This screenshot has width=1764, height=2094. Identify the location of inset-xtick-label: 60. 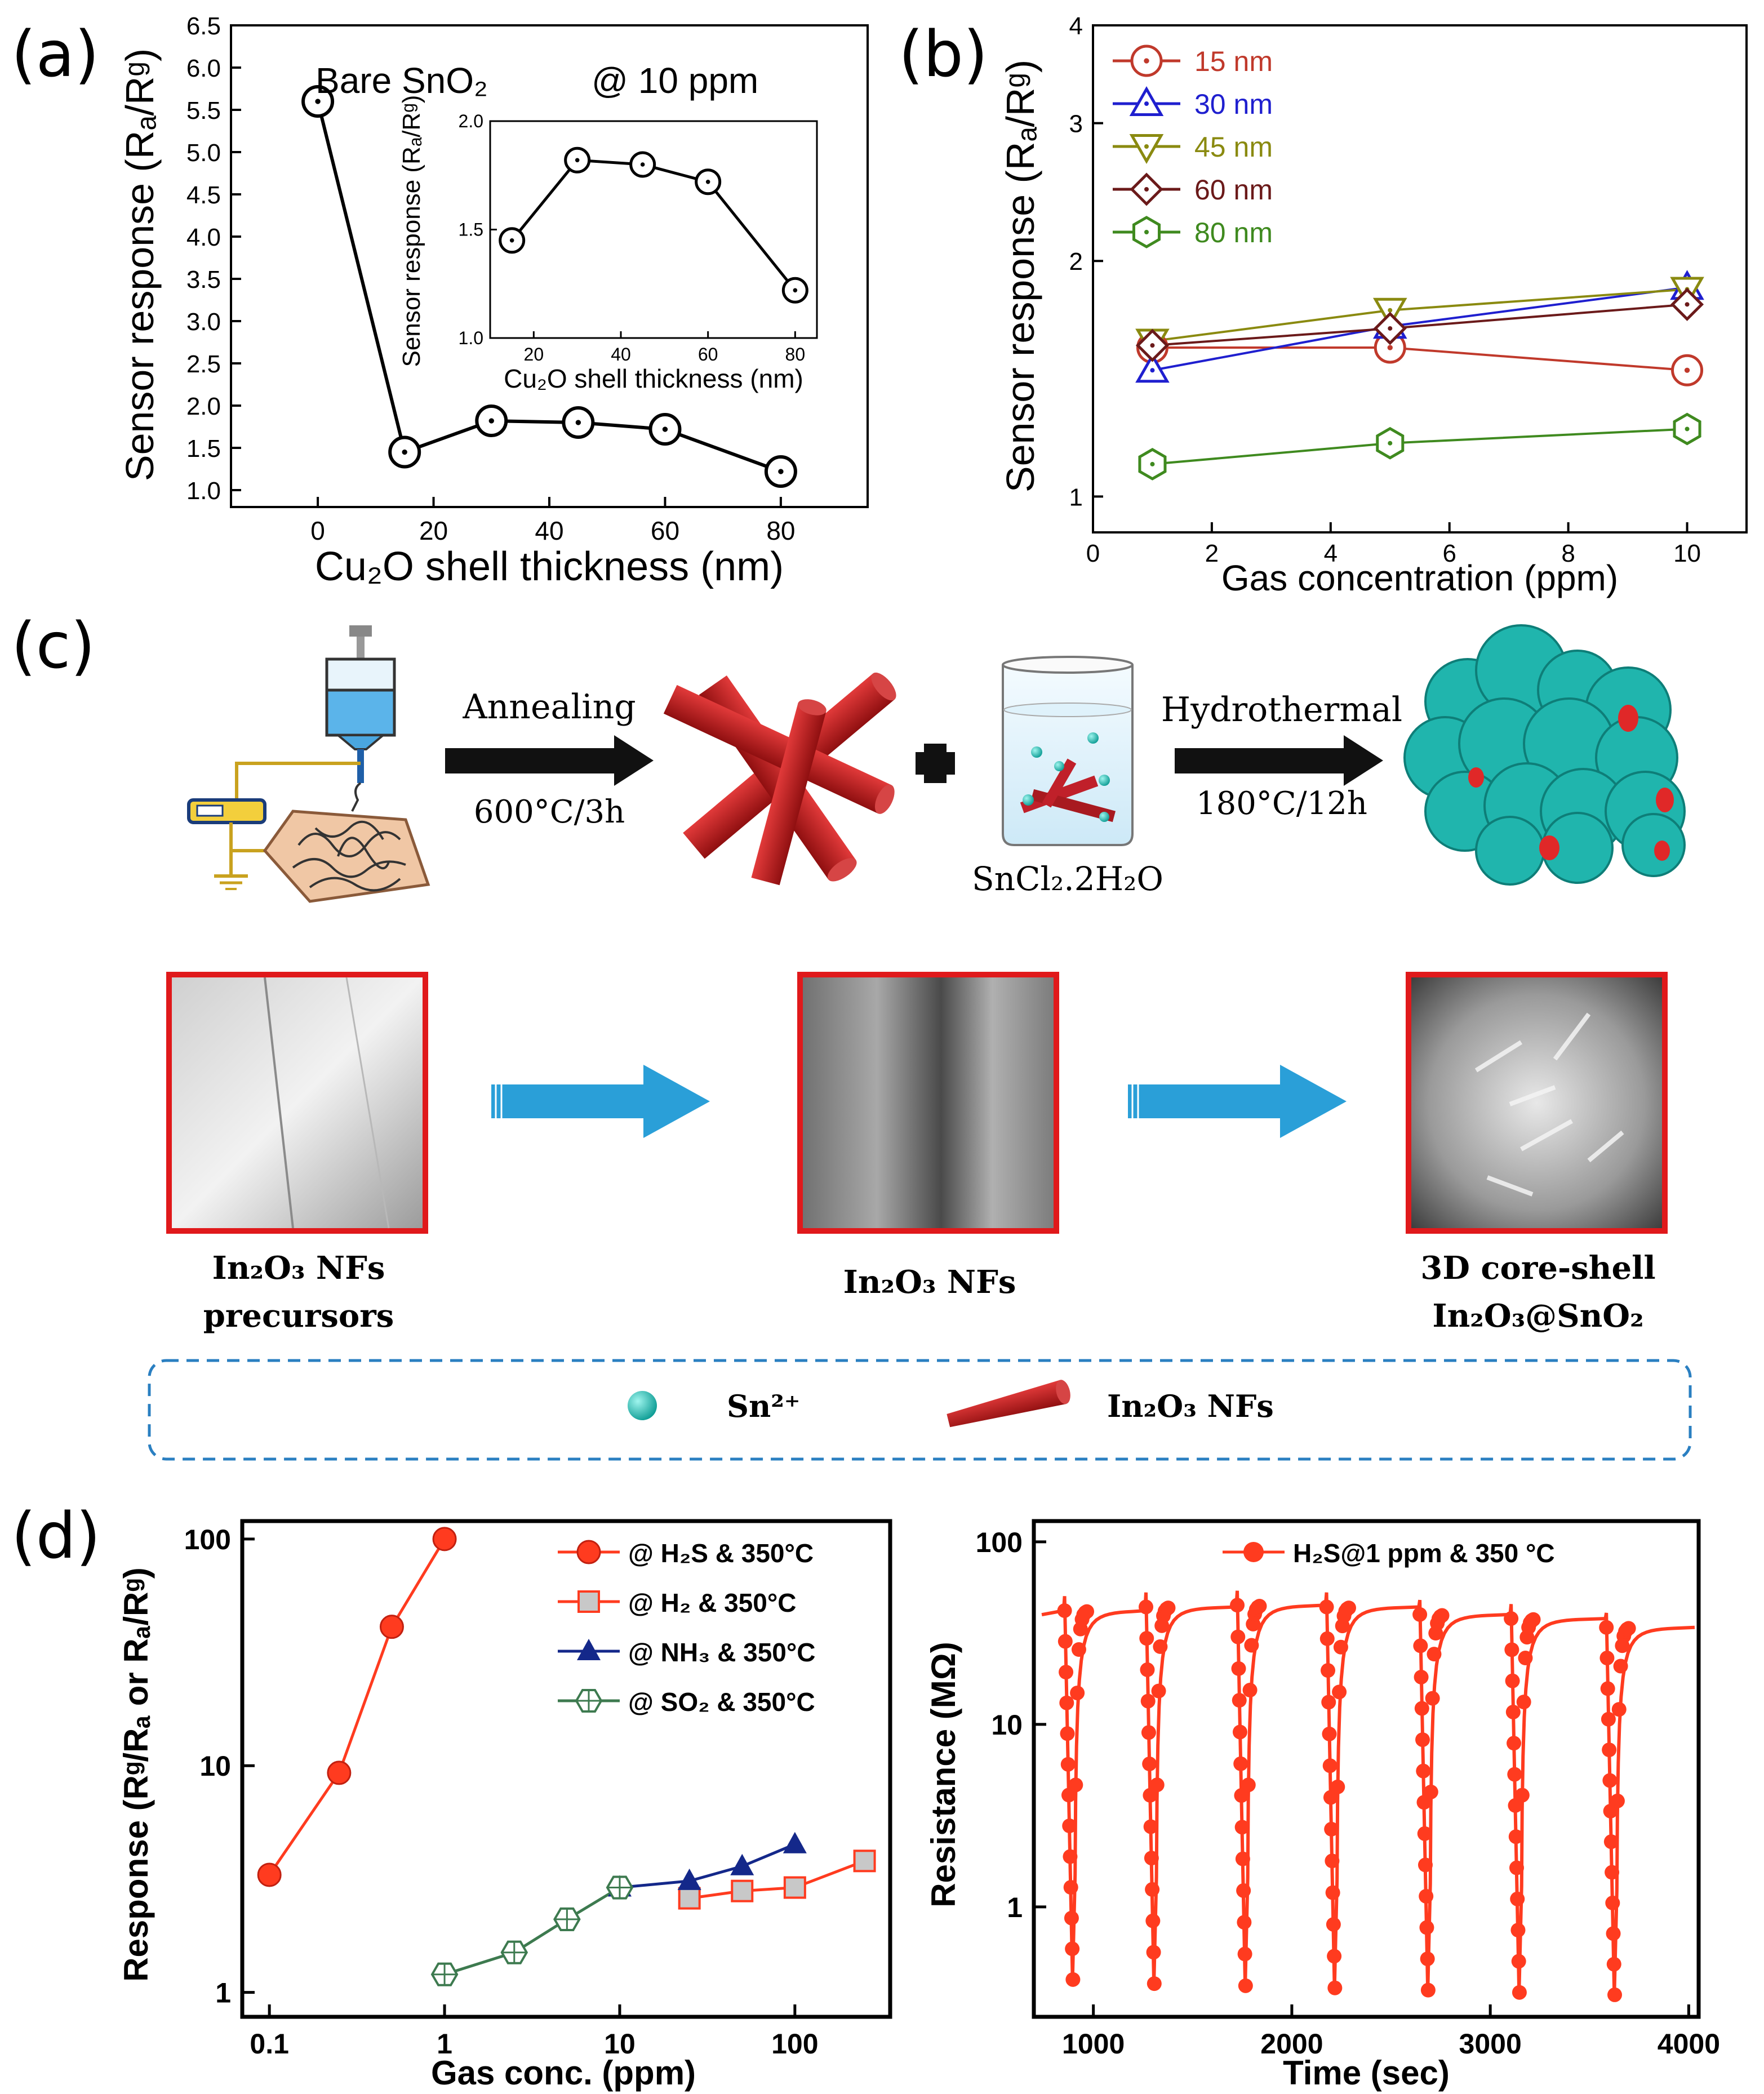
(708, 354).